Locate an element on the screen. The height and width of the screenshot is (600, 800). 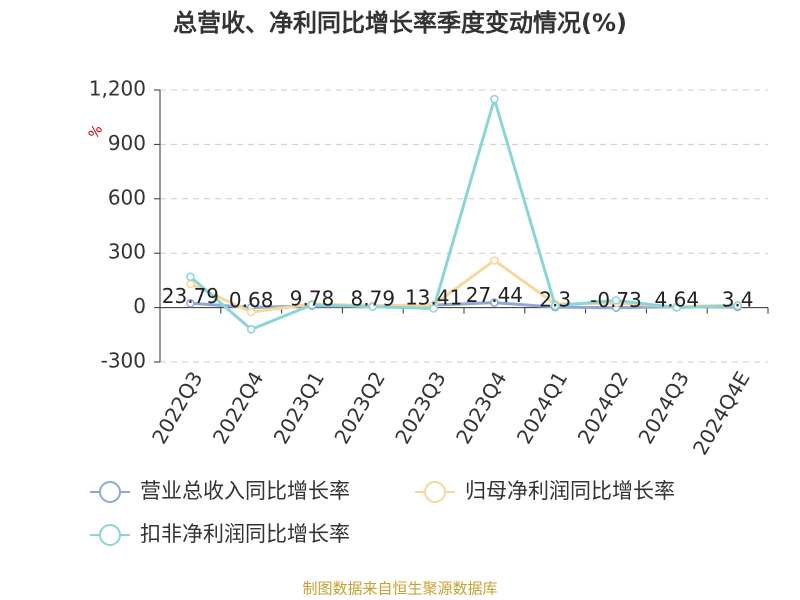
data-label: 9.78 is located at coordinates (312, 298).